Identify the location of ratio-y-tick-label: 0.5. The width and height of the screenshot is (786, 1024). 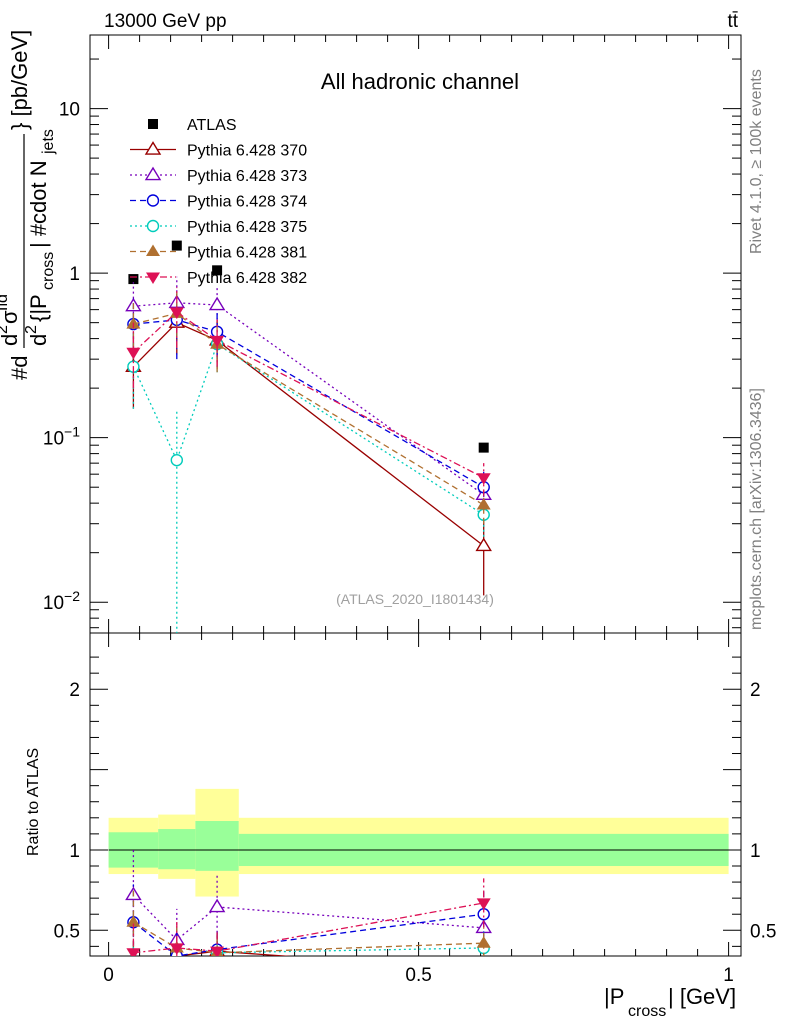
(67, 931).